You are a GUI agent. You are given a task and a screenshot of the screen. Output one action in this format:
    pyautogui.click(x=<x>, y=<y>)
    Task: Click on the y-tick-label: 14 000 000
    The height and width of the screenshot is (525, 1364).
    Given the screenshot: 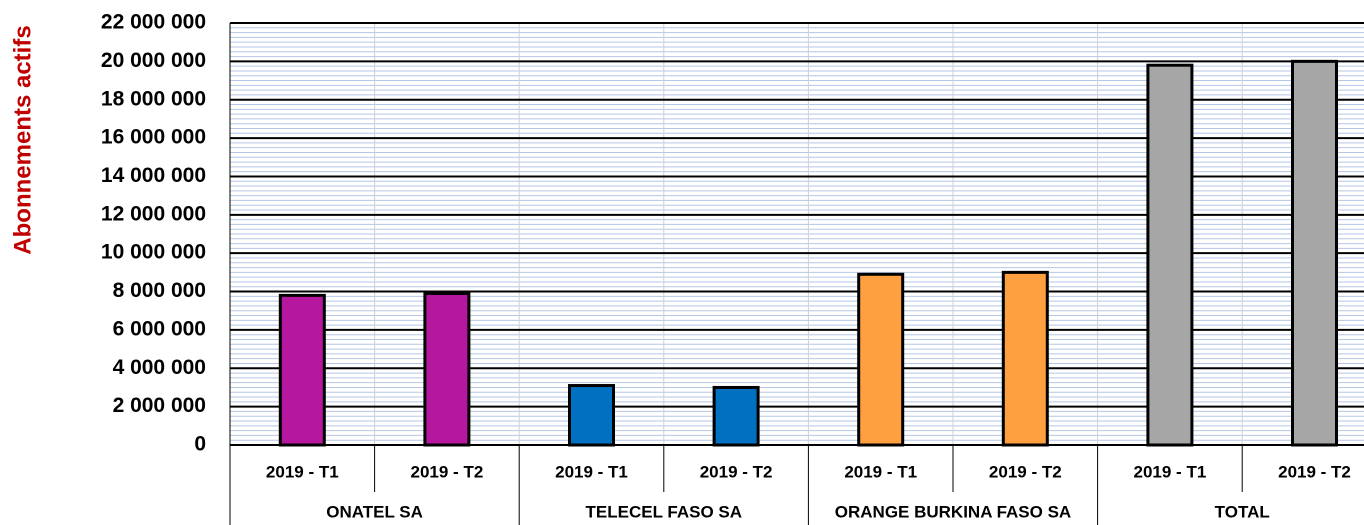 What is the action you would take?
    pyautogui.click(x=153, y=175)
    